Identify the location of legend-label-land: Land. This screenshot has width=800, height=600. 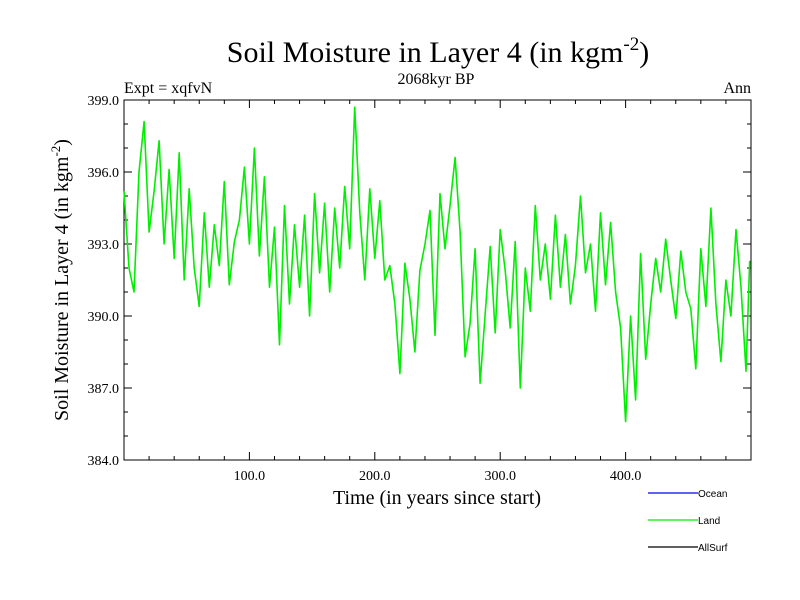
(709, 521).